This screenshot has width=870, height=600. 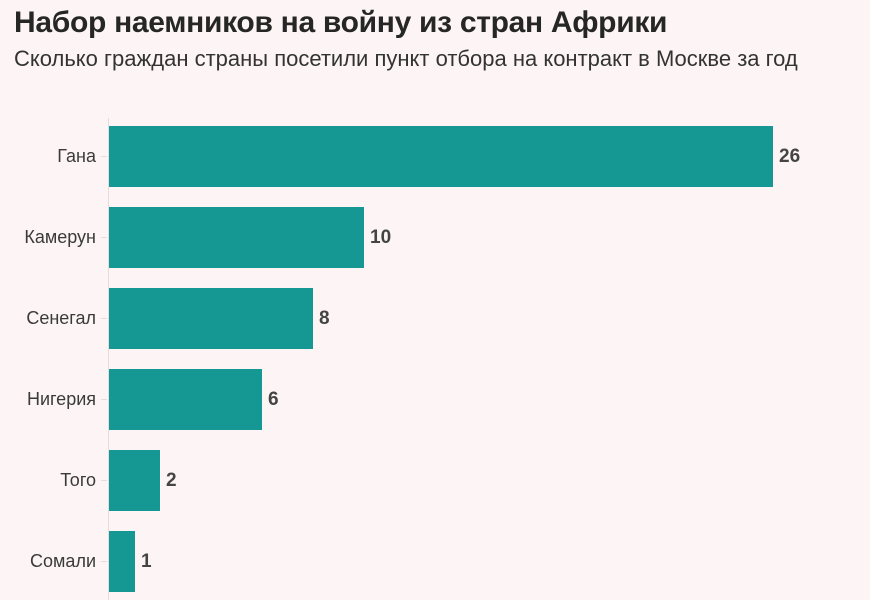 What do you see at coordinates (78, 480) in the screenshot?
I see `category-label: Того` at bounding box center [78, 480].